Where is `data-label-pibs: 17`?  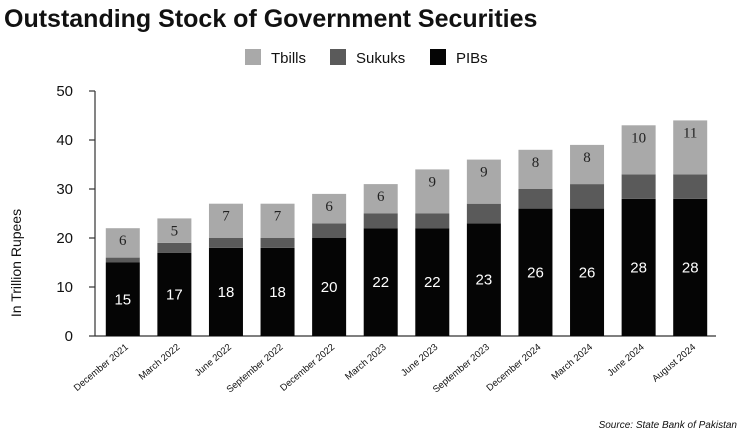
data-label-pibs: 17 is located at coordinates (174, 294).